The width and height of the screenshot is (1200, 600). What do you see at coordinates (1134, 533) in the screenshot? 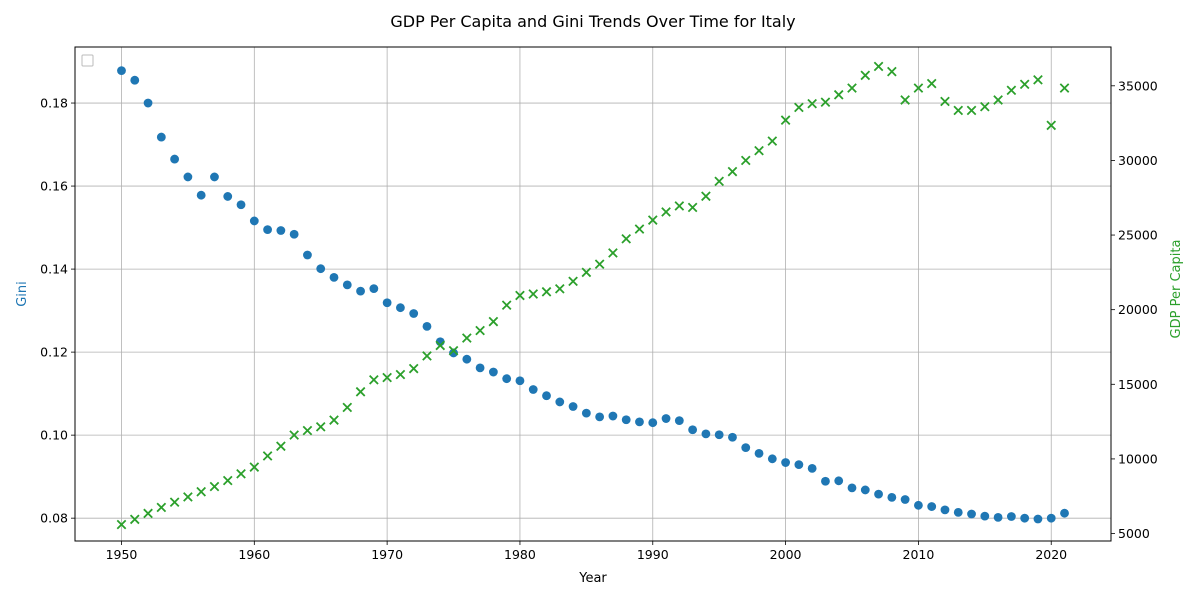
I see `y-right-tick-label: 5000` at bounding box center [1134, 533].